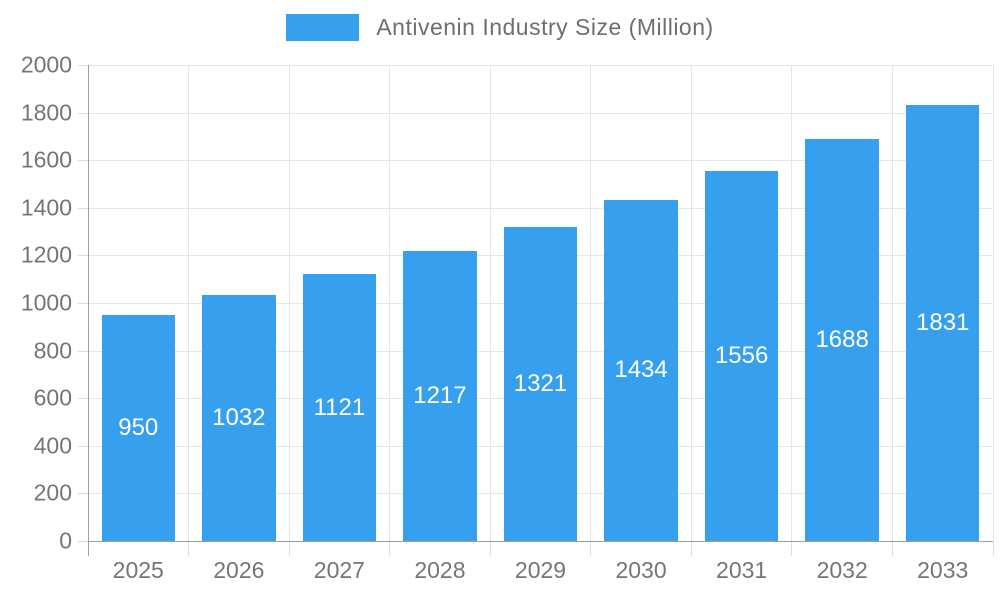 The image size is (1000, 600). I want to click on x-axis-category-label: 2032, so click(842, 570).